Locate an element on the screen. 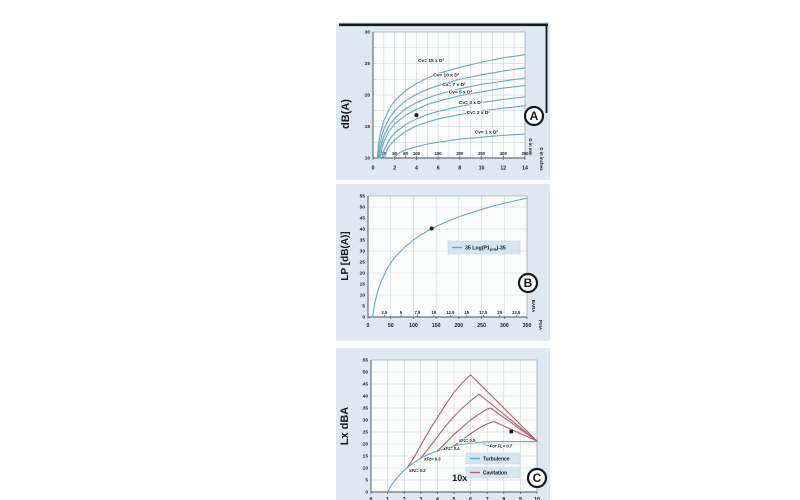 The width and height of the screenshot is (800, 500). x-tick-label: 350 is located at coordinates (527, 326).